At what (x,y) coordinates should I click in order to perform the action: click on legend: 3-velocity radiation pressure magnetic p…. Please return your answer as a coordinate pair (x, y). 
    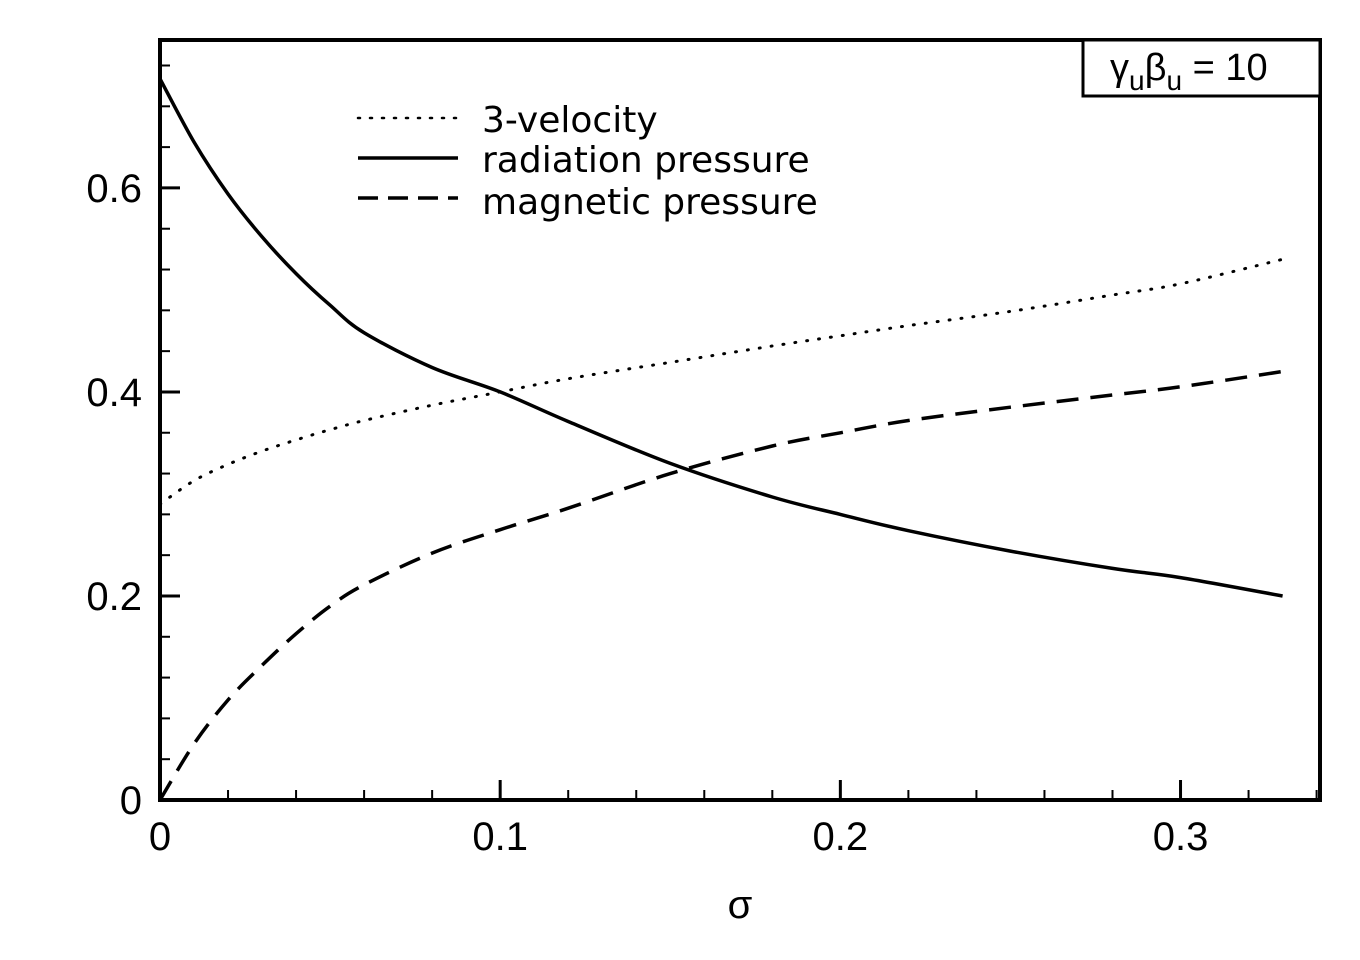
    Looking at the image, I should click on (587, 161).